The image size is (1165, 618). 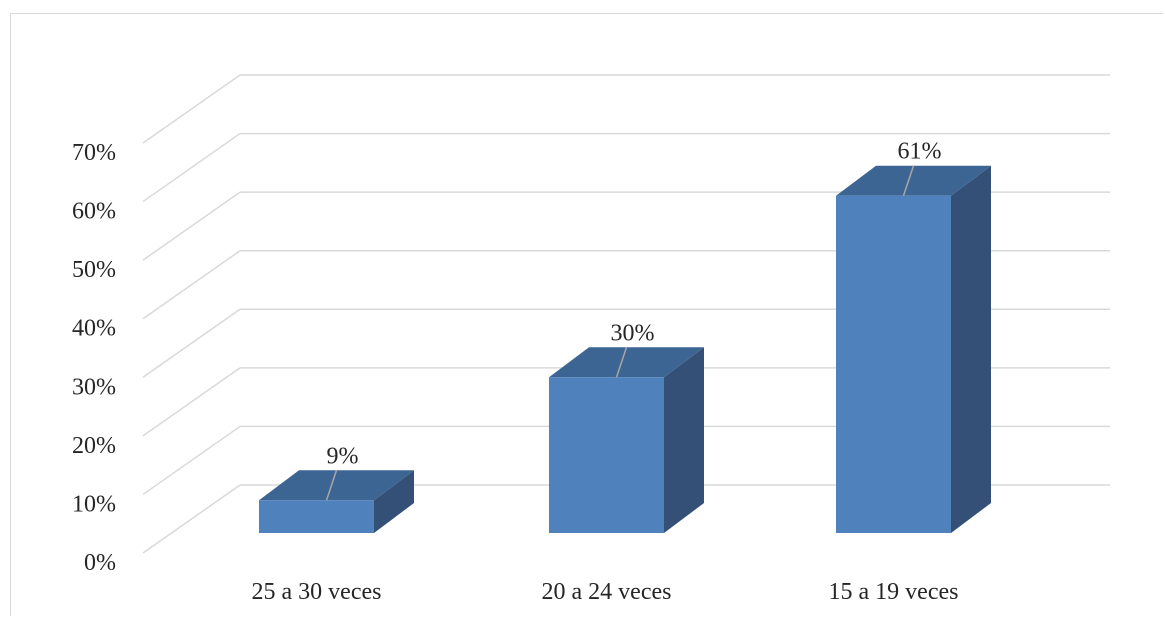 I want to click on y-axis-ticks: 0% 10% 20% 30% 40% 50% 60% 70%, so click(x=94, y=358).